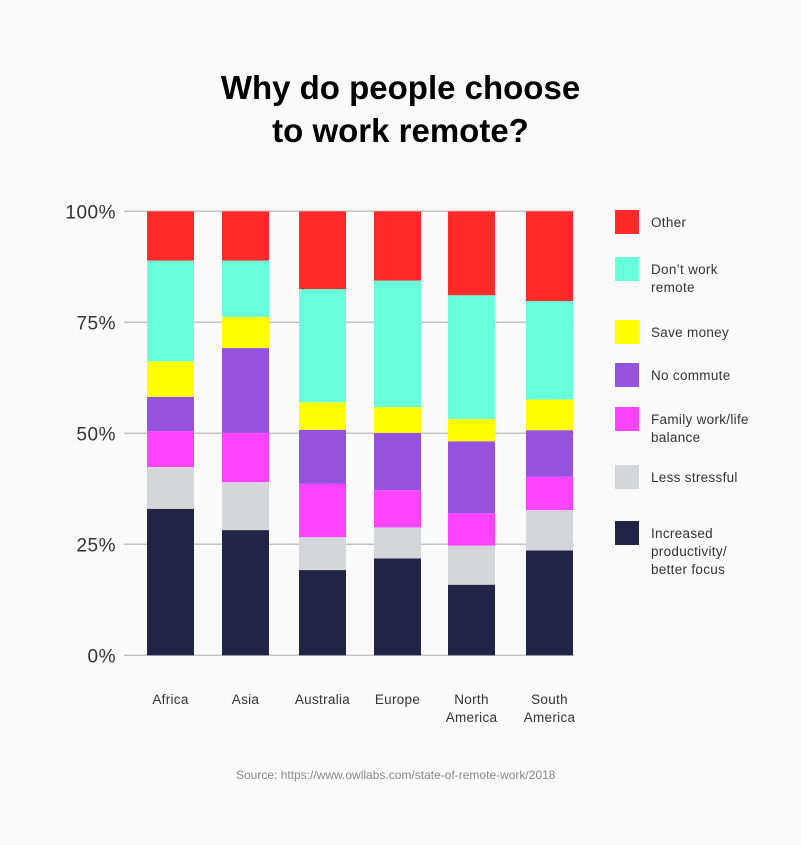 This screenshot has height=845, width=801. What do you see at coordinates (96, 323) in the screenshot?
I see `y-tick-label: 75%` at bounding box center [96, 323].